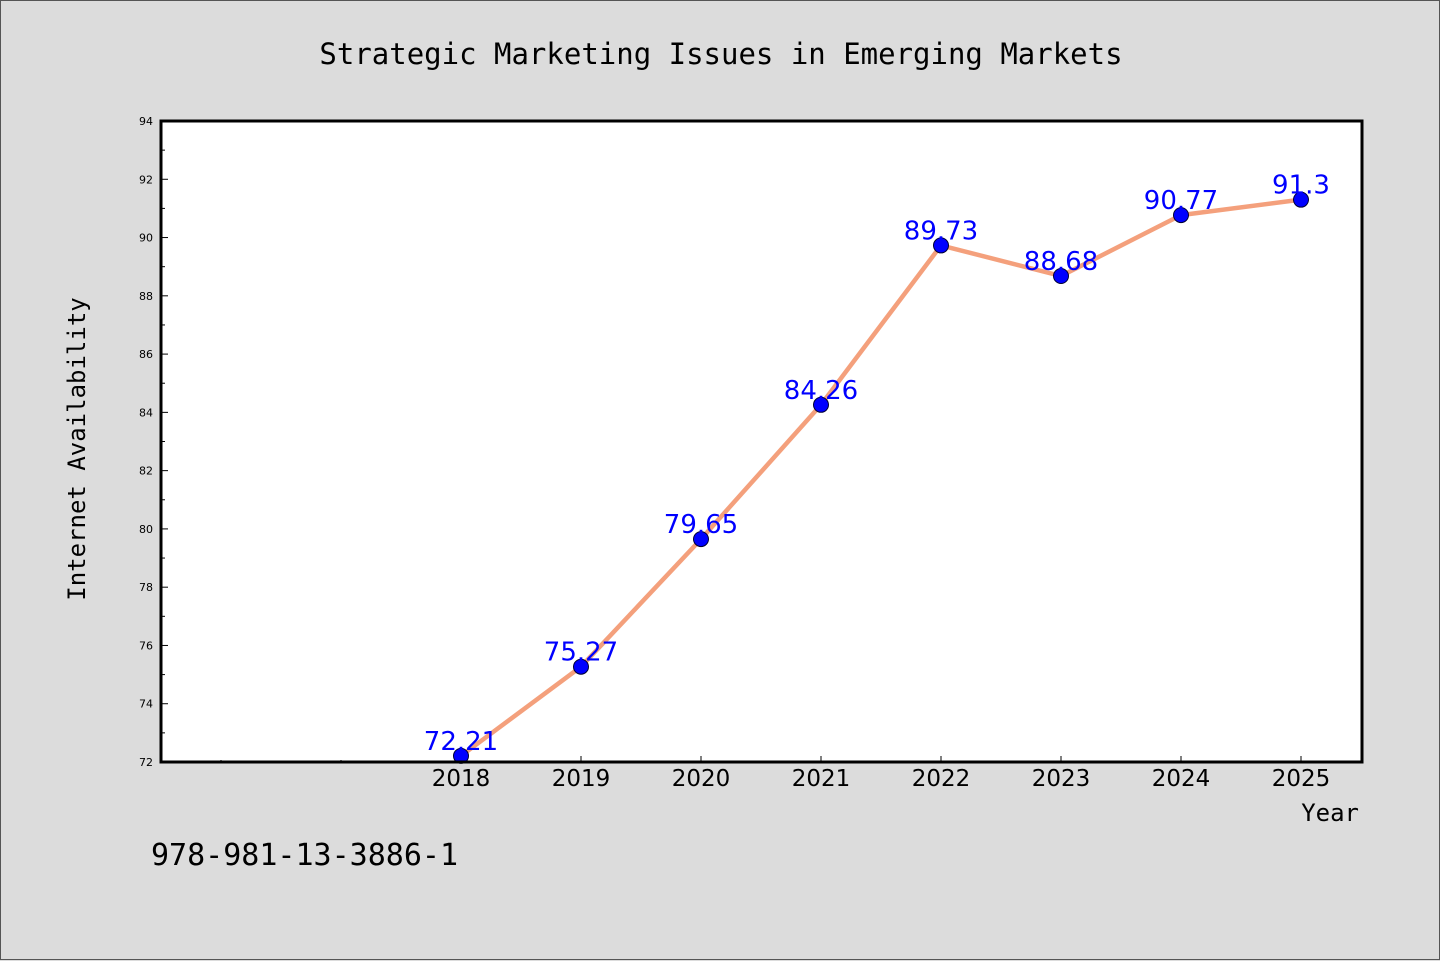 The width and height of the screenshot is (1440, 961). What do you see at coordinates (146, 471) in the screenshot?
I see `y-tick-label: 82` at bounding box center [146, 471].